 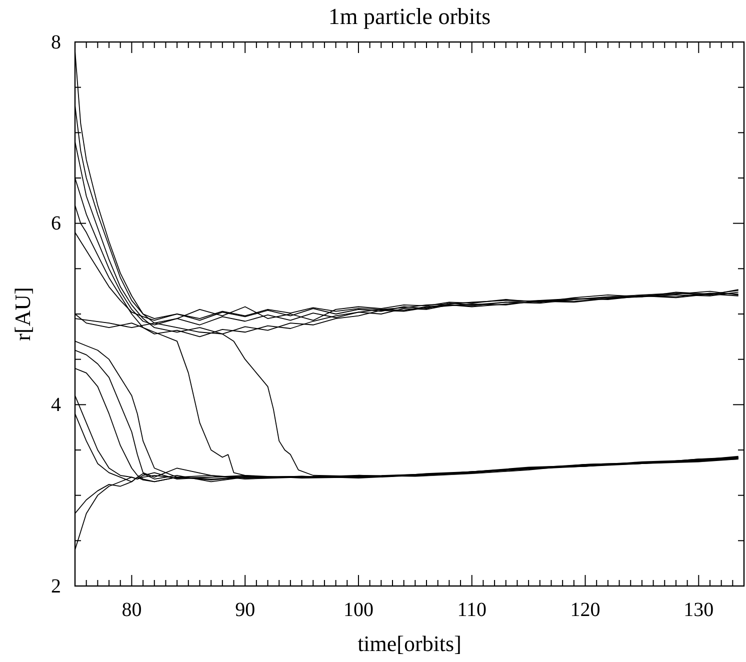 What do you see at coordinates (132, 610) in the screenshot?
I see `x-tick-label: 80` at bounding box center [132, 610].